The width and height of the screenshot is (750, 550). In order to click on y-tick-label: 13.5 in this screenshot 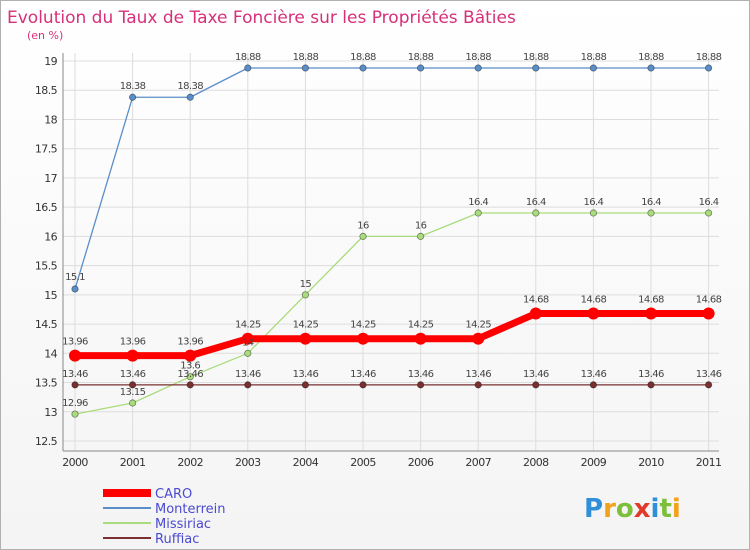, I will do `click(46, 383)`.